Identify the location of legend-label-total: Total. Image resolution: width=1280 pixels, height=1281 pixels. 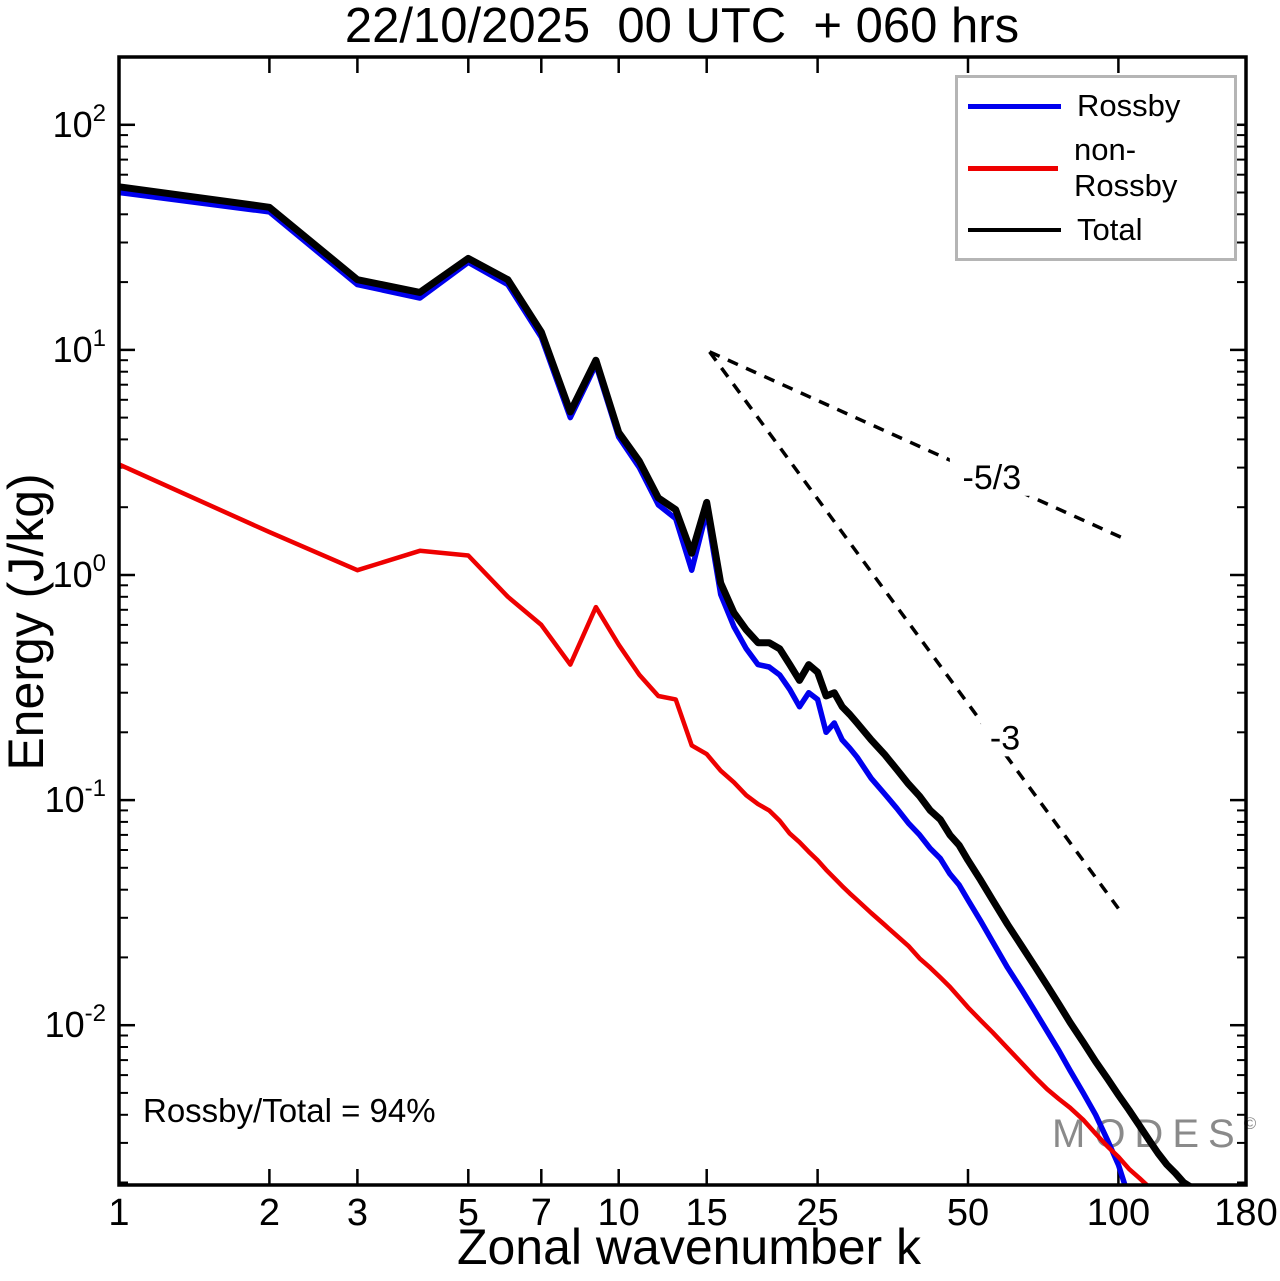
(1110, 229).